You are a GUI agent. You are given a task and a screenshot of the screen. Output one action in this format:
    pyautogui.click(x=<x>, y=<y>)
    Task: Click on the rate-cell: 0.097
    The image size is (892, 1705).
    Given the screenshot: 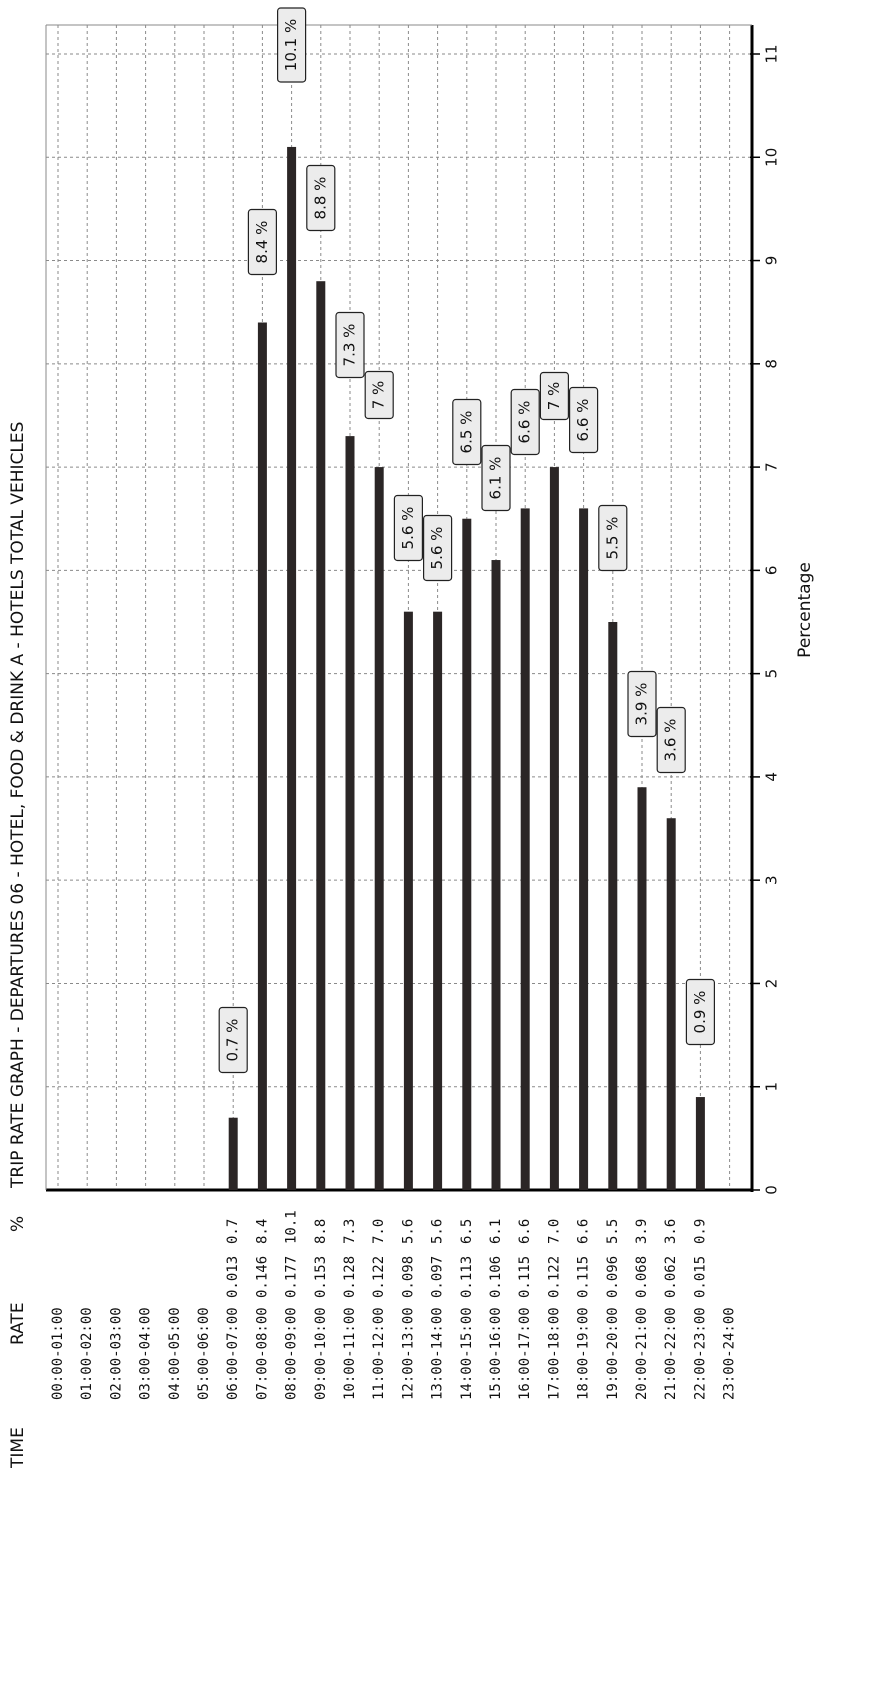 What is the action you would take?
    pyautogui.click(x=438, y=1277)
    